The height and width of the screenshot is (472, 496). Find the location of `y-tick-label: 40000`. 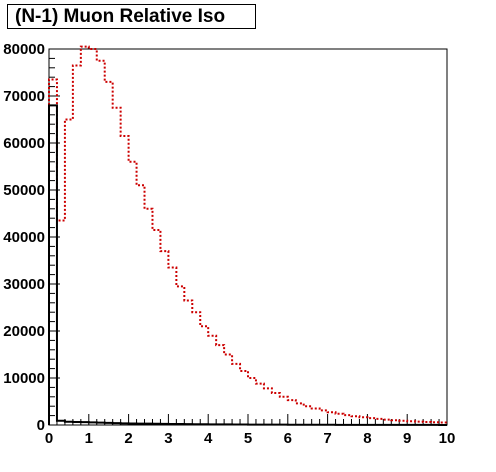

y-tick-label: 40000 is located at coordinates (24, 237).